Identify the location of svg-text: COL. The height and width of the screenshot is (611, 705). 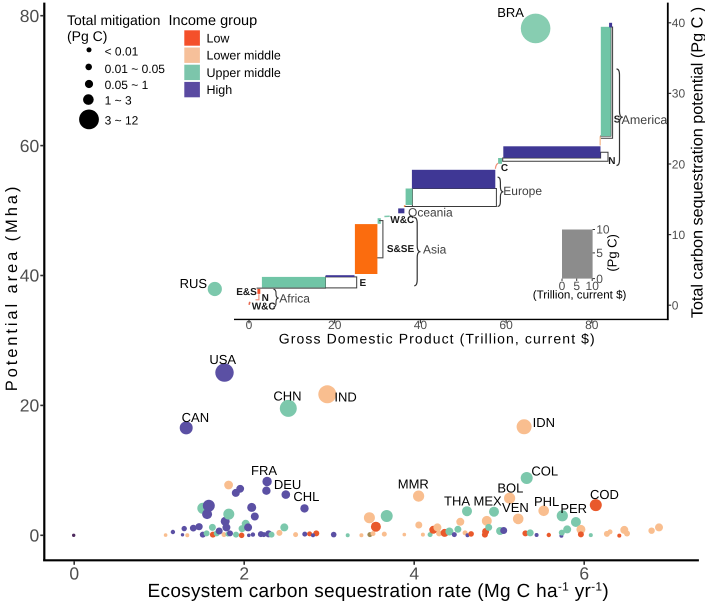
(544, 470).